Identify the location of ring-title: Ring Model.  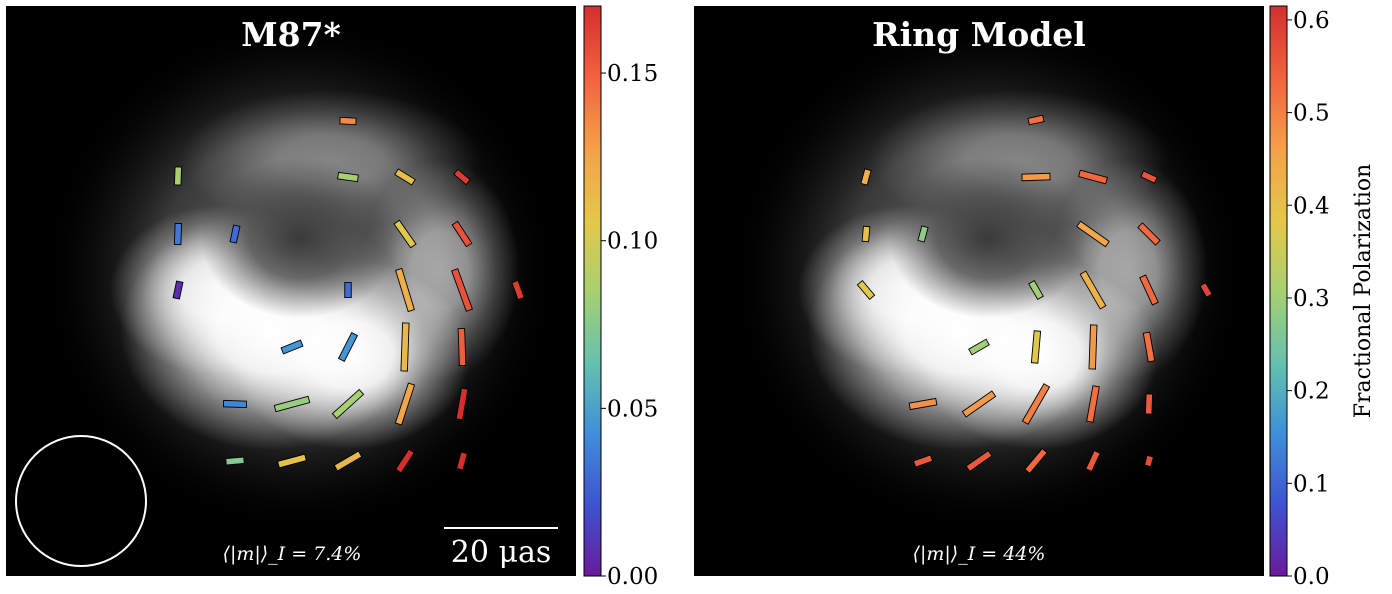
(979, 34).